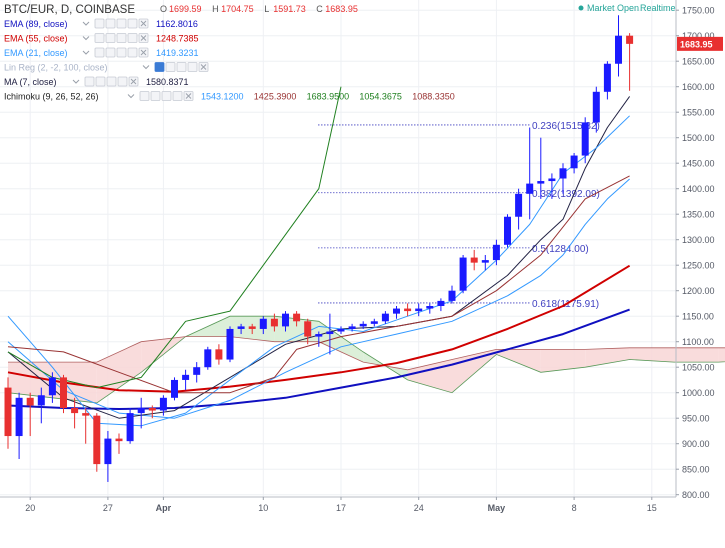 This screenshot has height=548, width=725. I want to click on legend-row-ema: EMA (55, close) 1248.7385, so click(101, 38).